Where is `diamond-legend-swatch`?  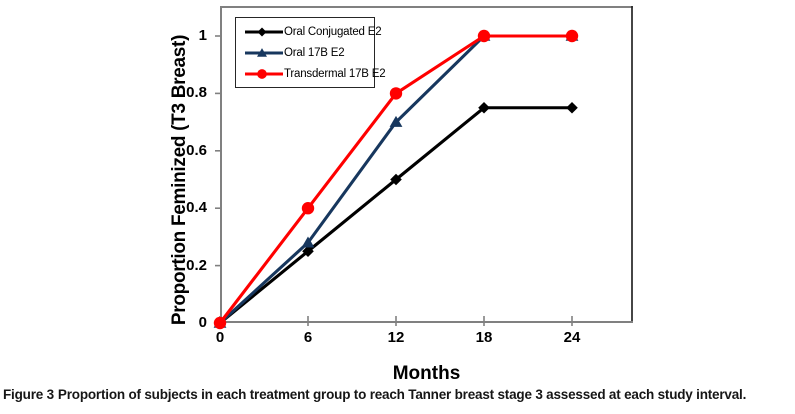
diamond-legend-swatch is located at coordinates (264, 31).